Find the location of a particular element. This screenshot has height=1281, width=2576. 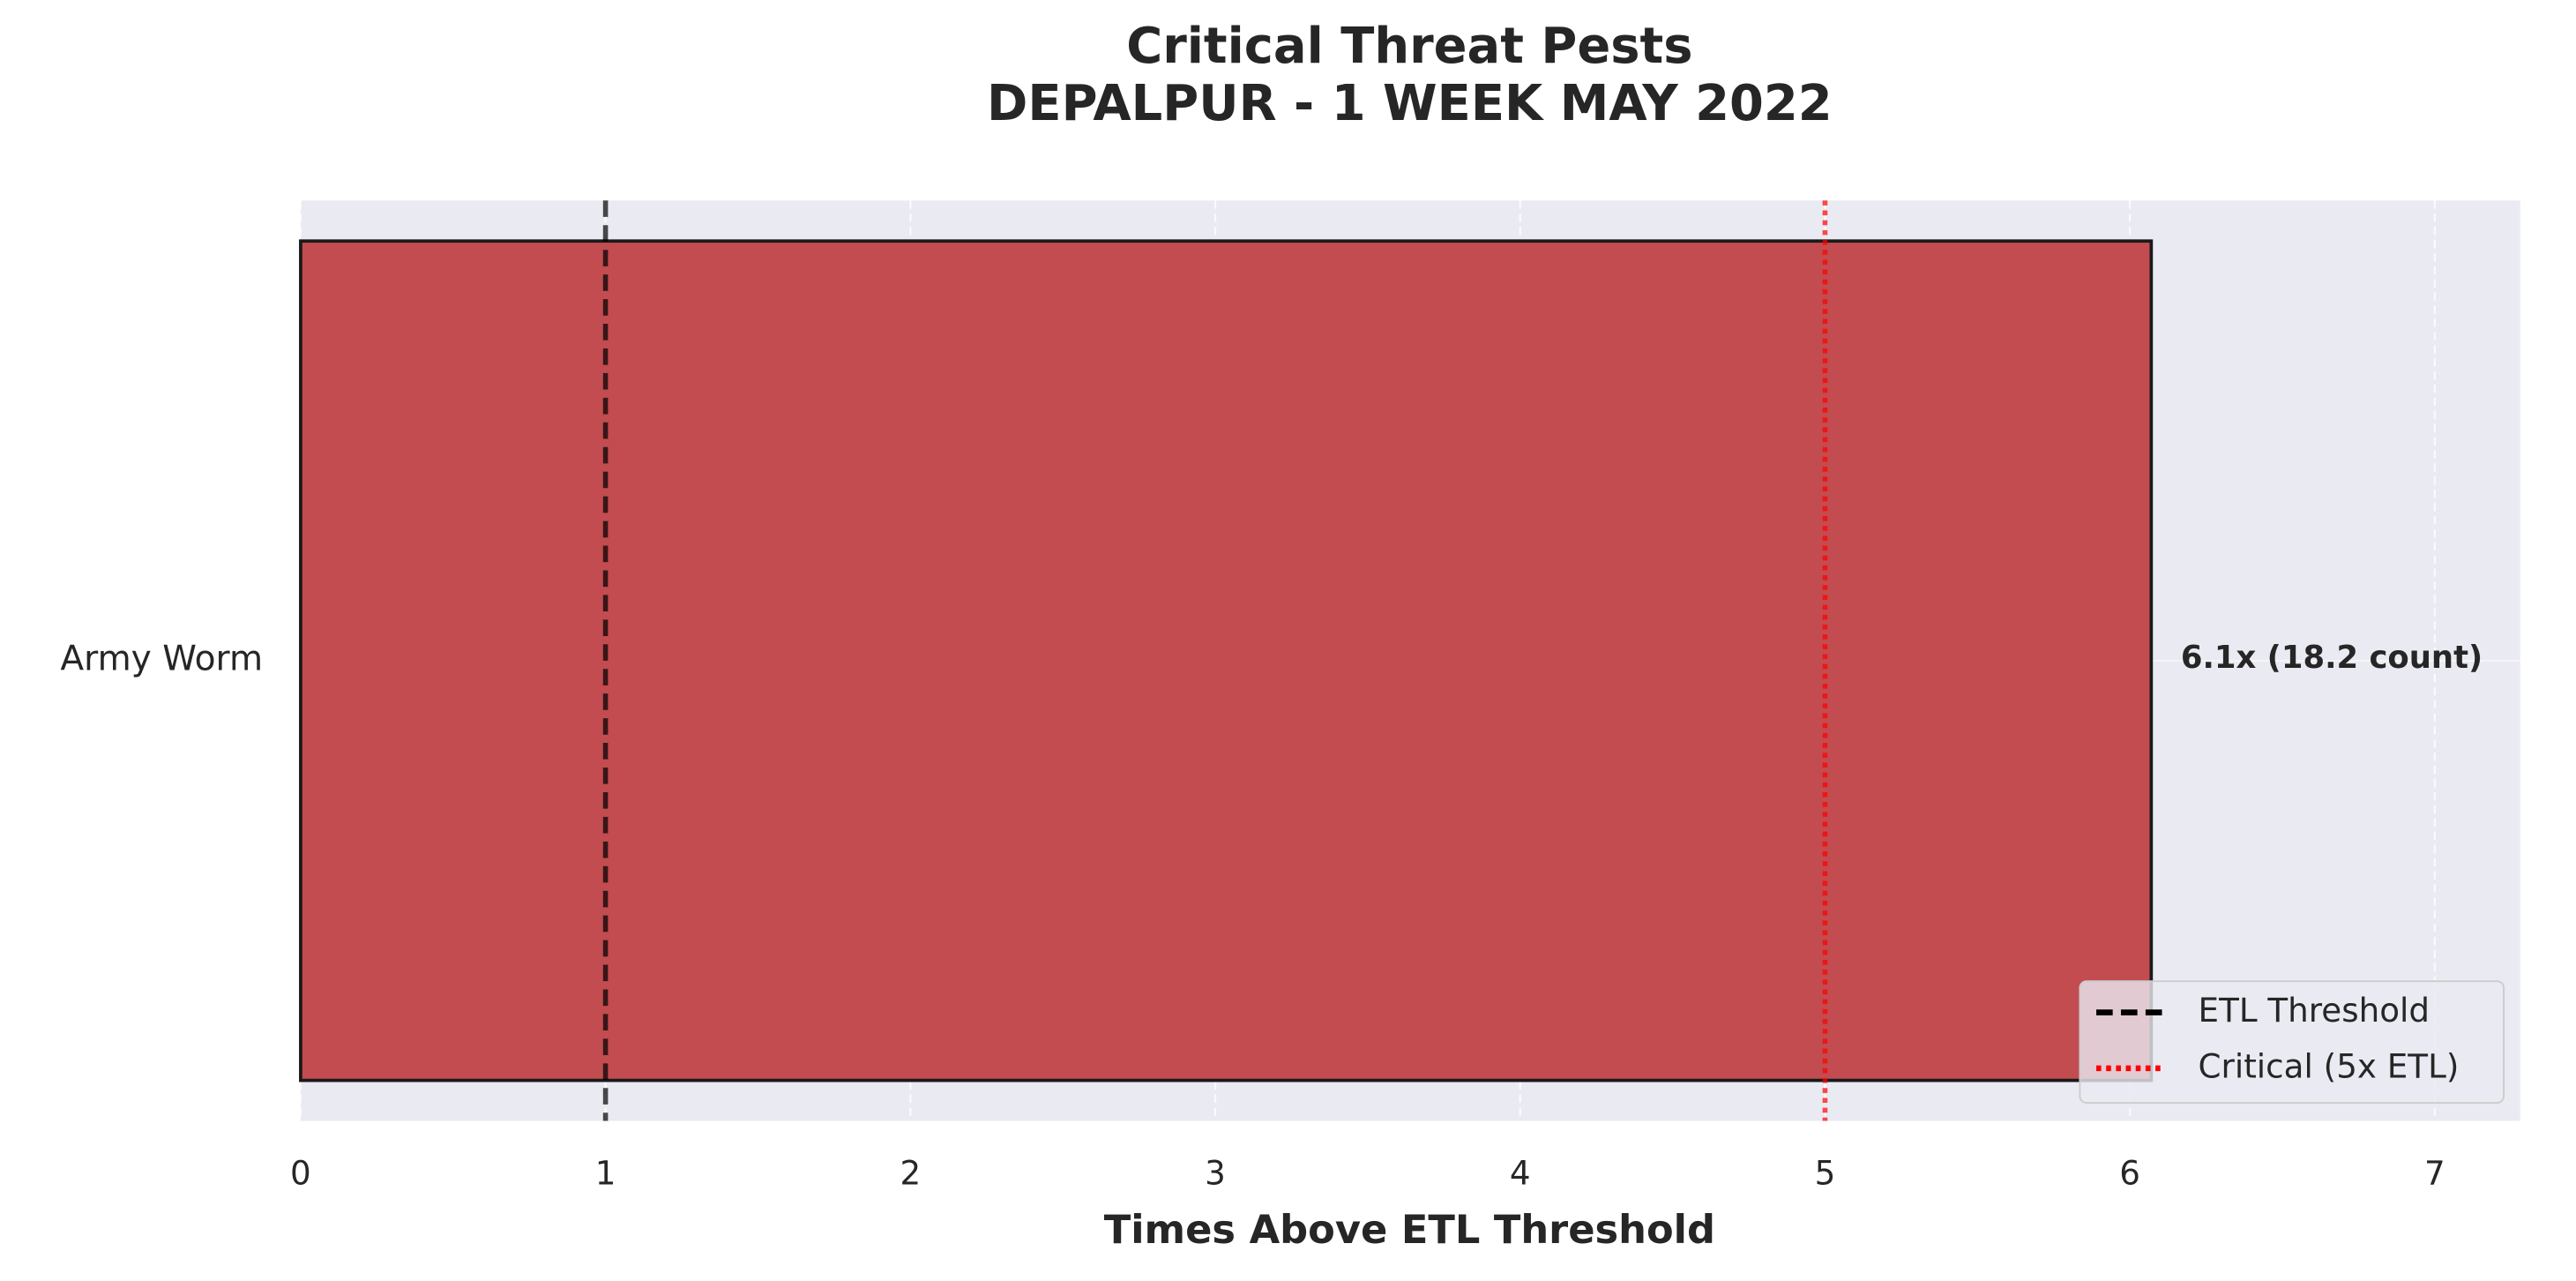

chart-title: Critical Threat Pests is located at coordinates (1409, 46).